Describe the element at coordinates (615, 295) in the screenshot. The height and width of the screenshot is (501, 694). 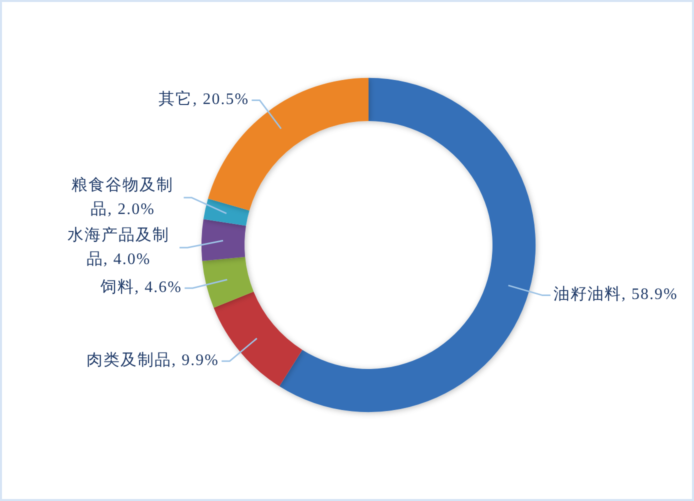
I see `slice-label: 油籽油料, 58.9%` at that location.